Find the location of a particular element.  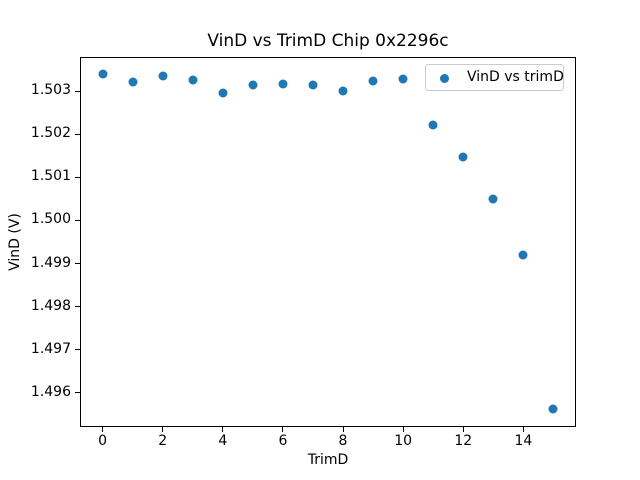

y-tick-label: 1.499 is located at coordinates (50, 262).